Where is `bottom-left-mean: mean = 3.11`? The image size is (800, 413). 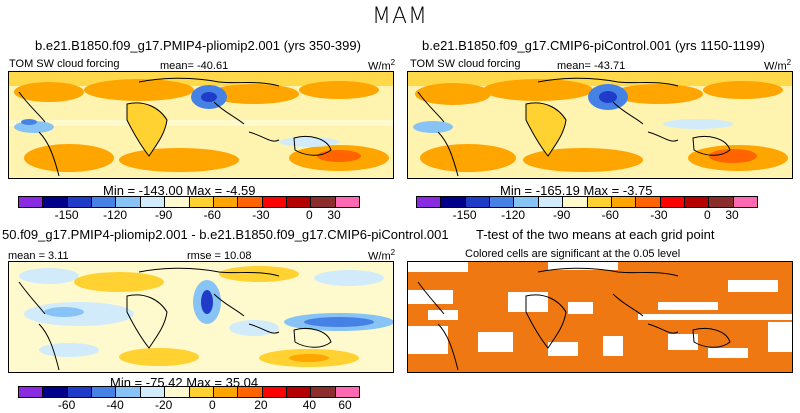
bottom-left-mean: mean = 3.11 is located at coordinates (38, 256).